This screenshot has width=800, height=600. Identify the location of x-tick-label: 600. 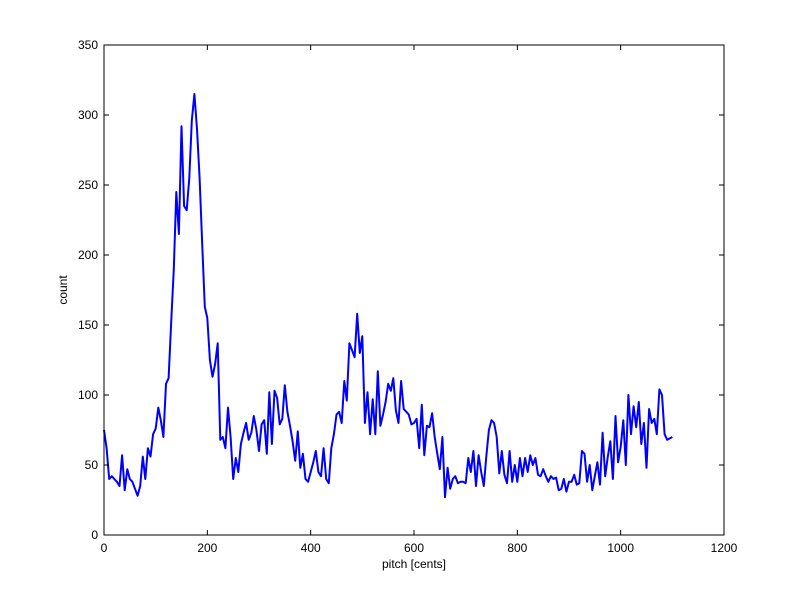
(414, 548).